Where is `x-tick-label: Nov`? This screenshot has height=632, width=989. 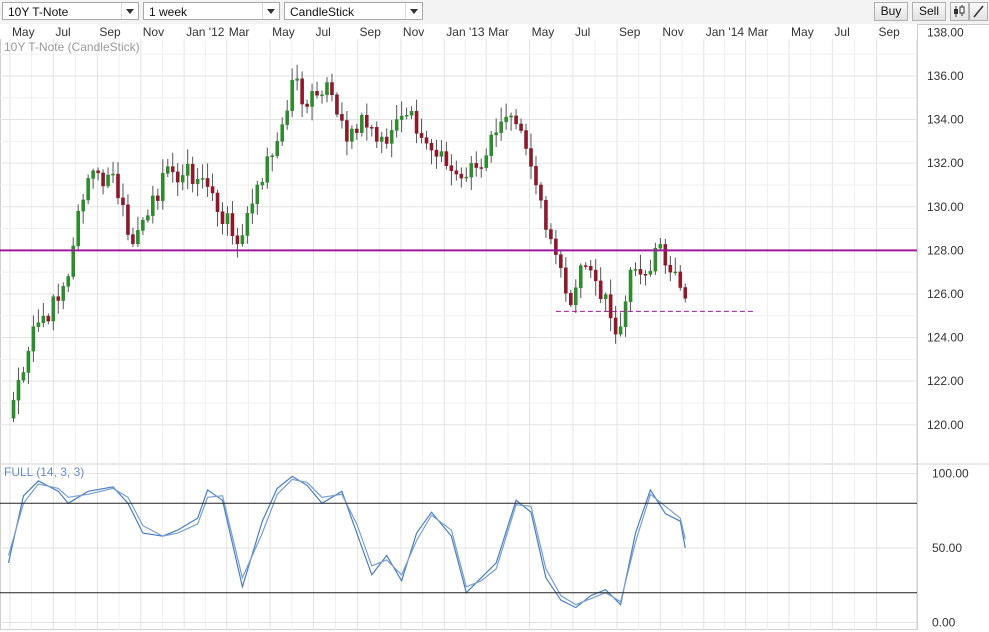
x-tick-label: Nov is located at coordinates (672, 32).